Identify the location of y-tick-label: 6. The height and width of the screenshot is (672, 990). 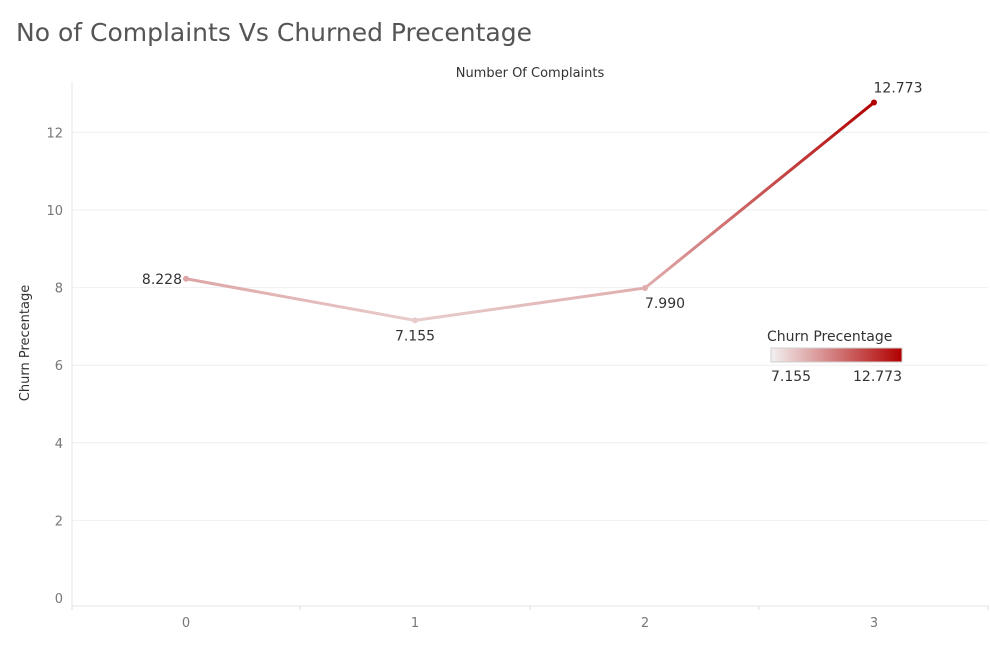
(59, 366).